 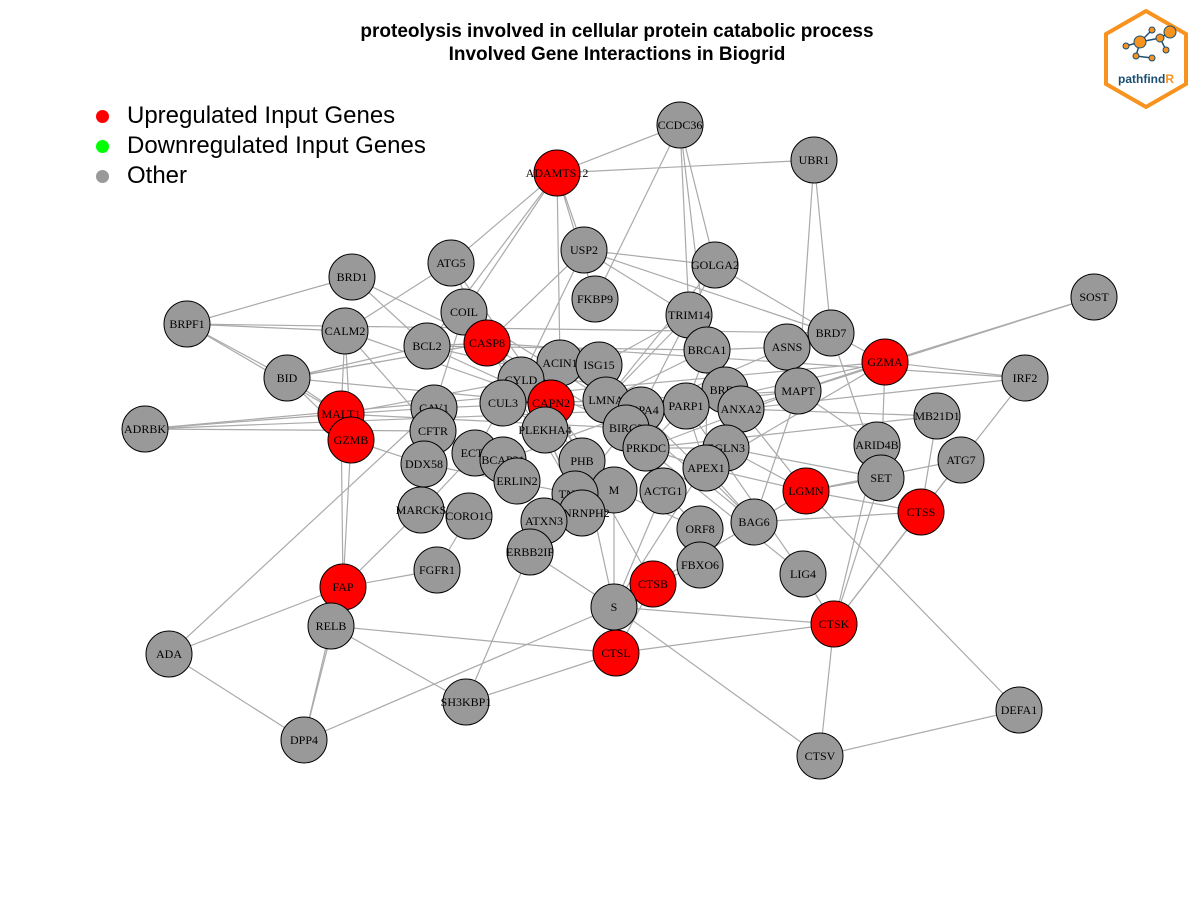 What do you see at coordinates (706, 468) in the screenshot?
I see `node-APEX1: APEX1` at bounding box center [706, 468].